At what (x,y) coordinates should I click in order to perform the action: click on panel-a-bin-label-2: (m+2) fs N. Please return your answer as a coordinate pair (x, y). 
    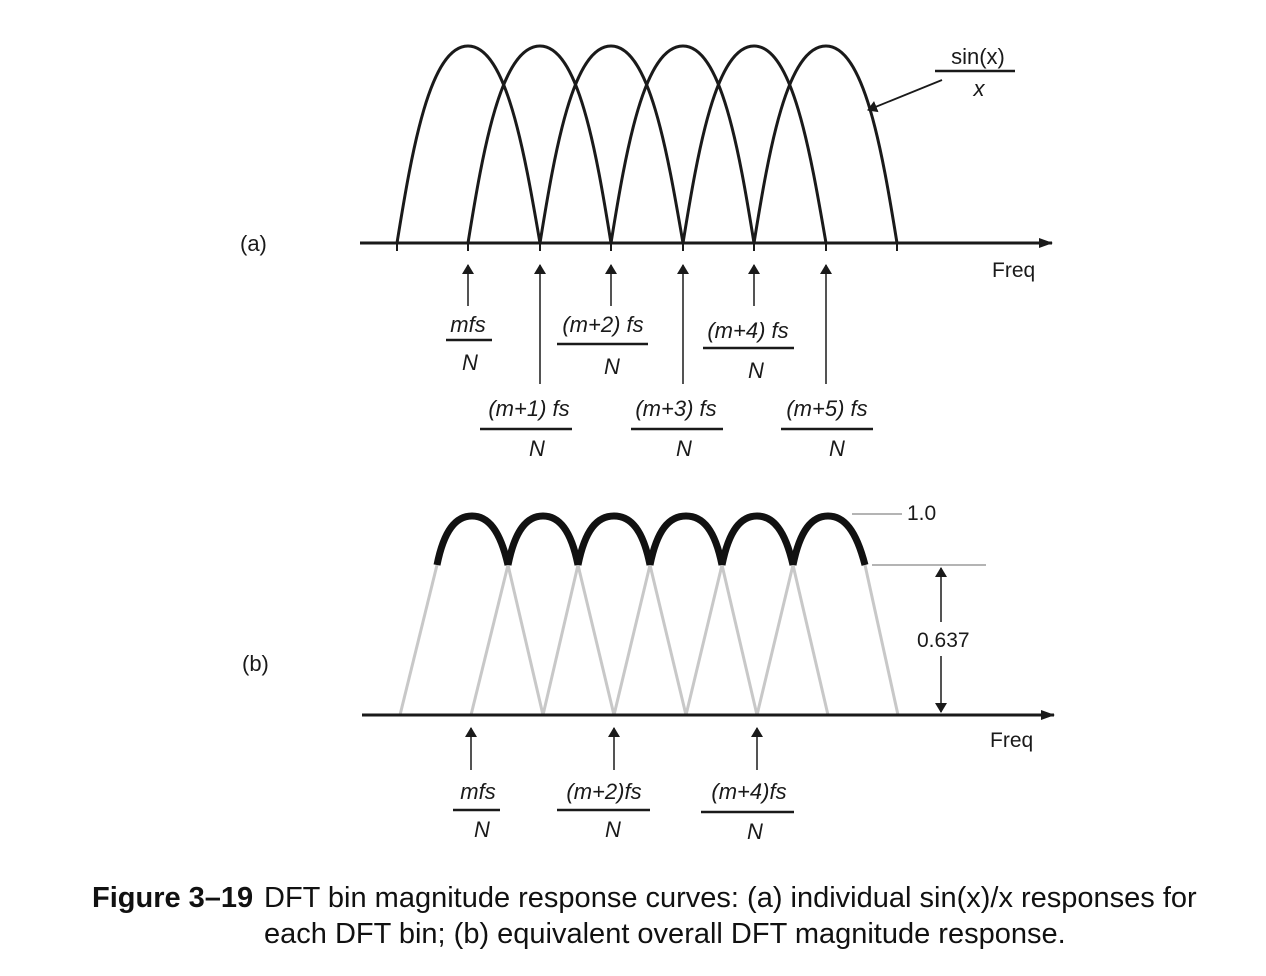
    Looking at the image, I should click on (602, 345).